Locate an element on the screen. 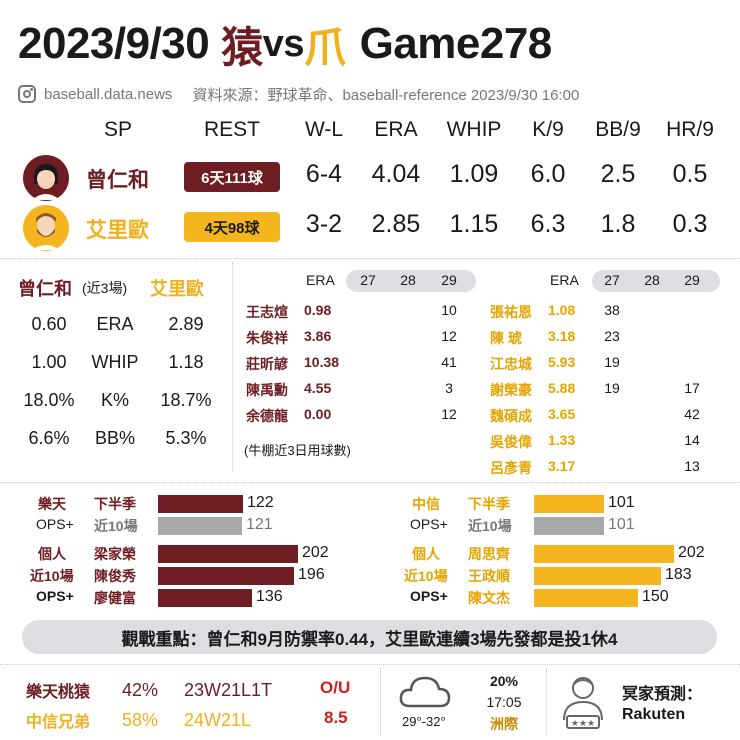 This screenshot has height=740, width=740. bp-right-day-pill is located at coordinates (656, 281).